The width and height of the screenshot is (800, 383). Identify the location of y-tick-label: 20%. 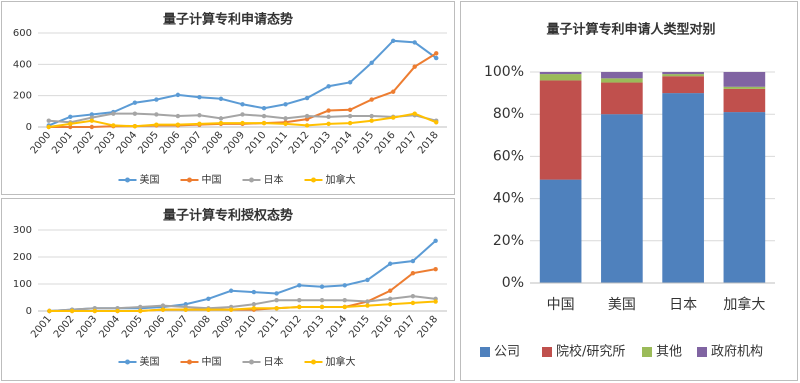
(508, 241).